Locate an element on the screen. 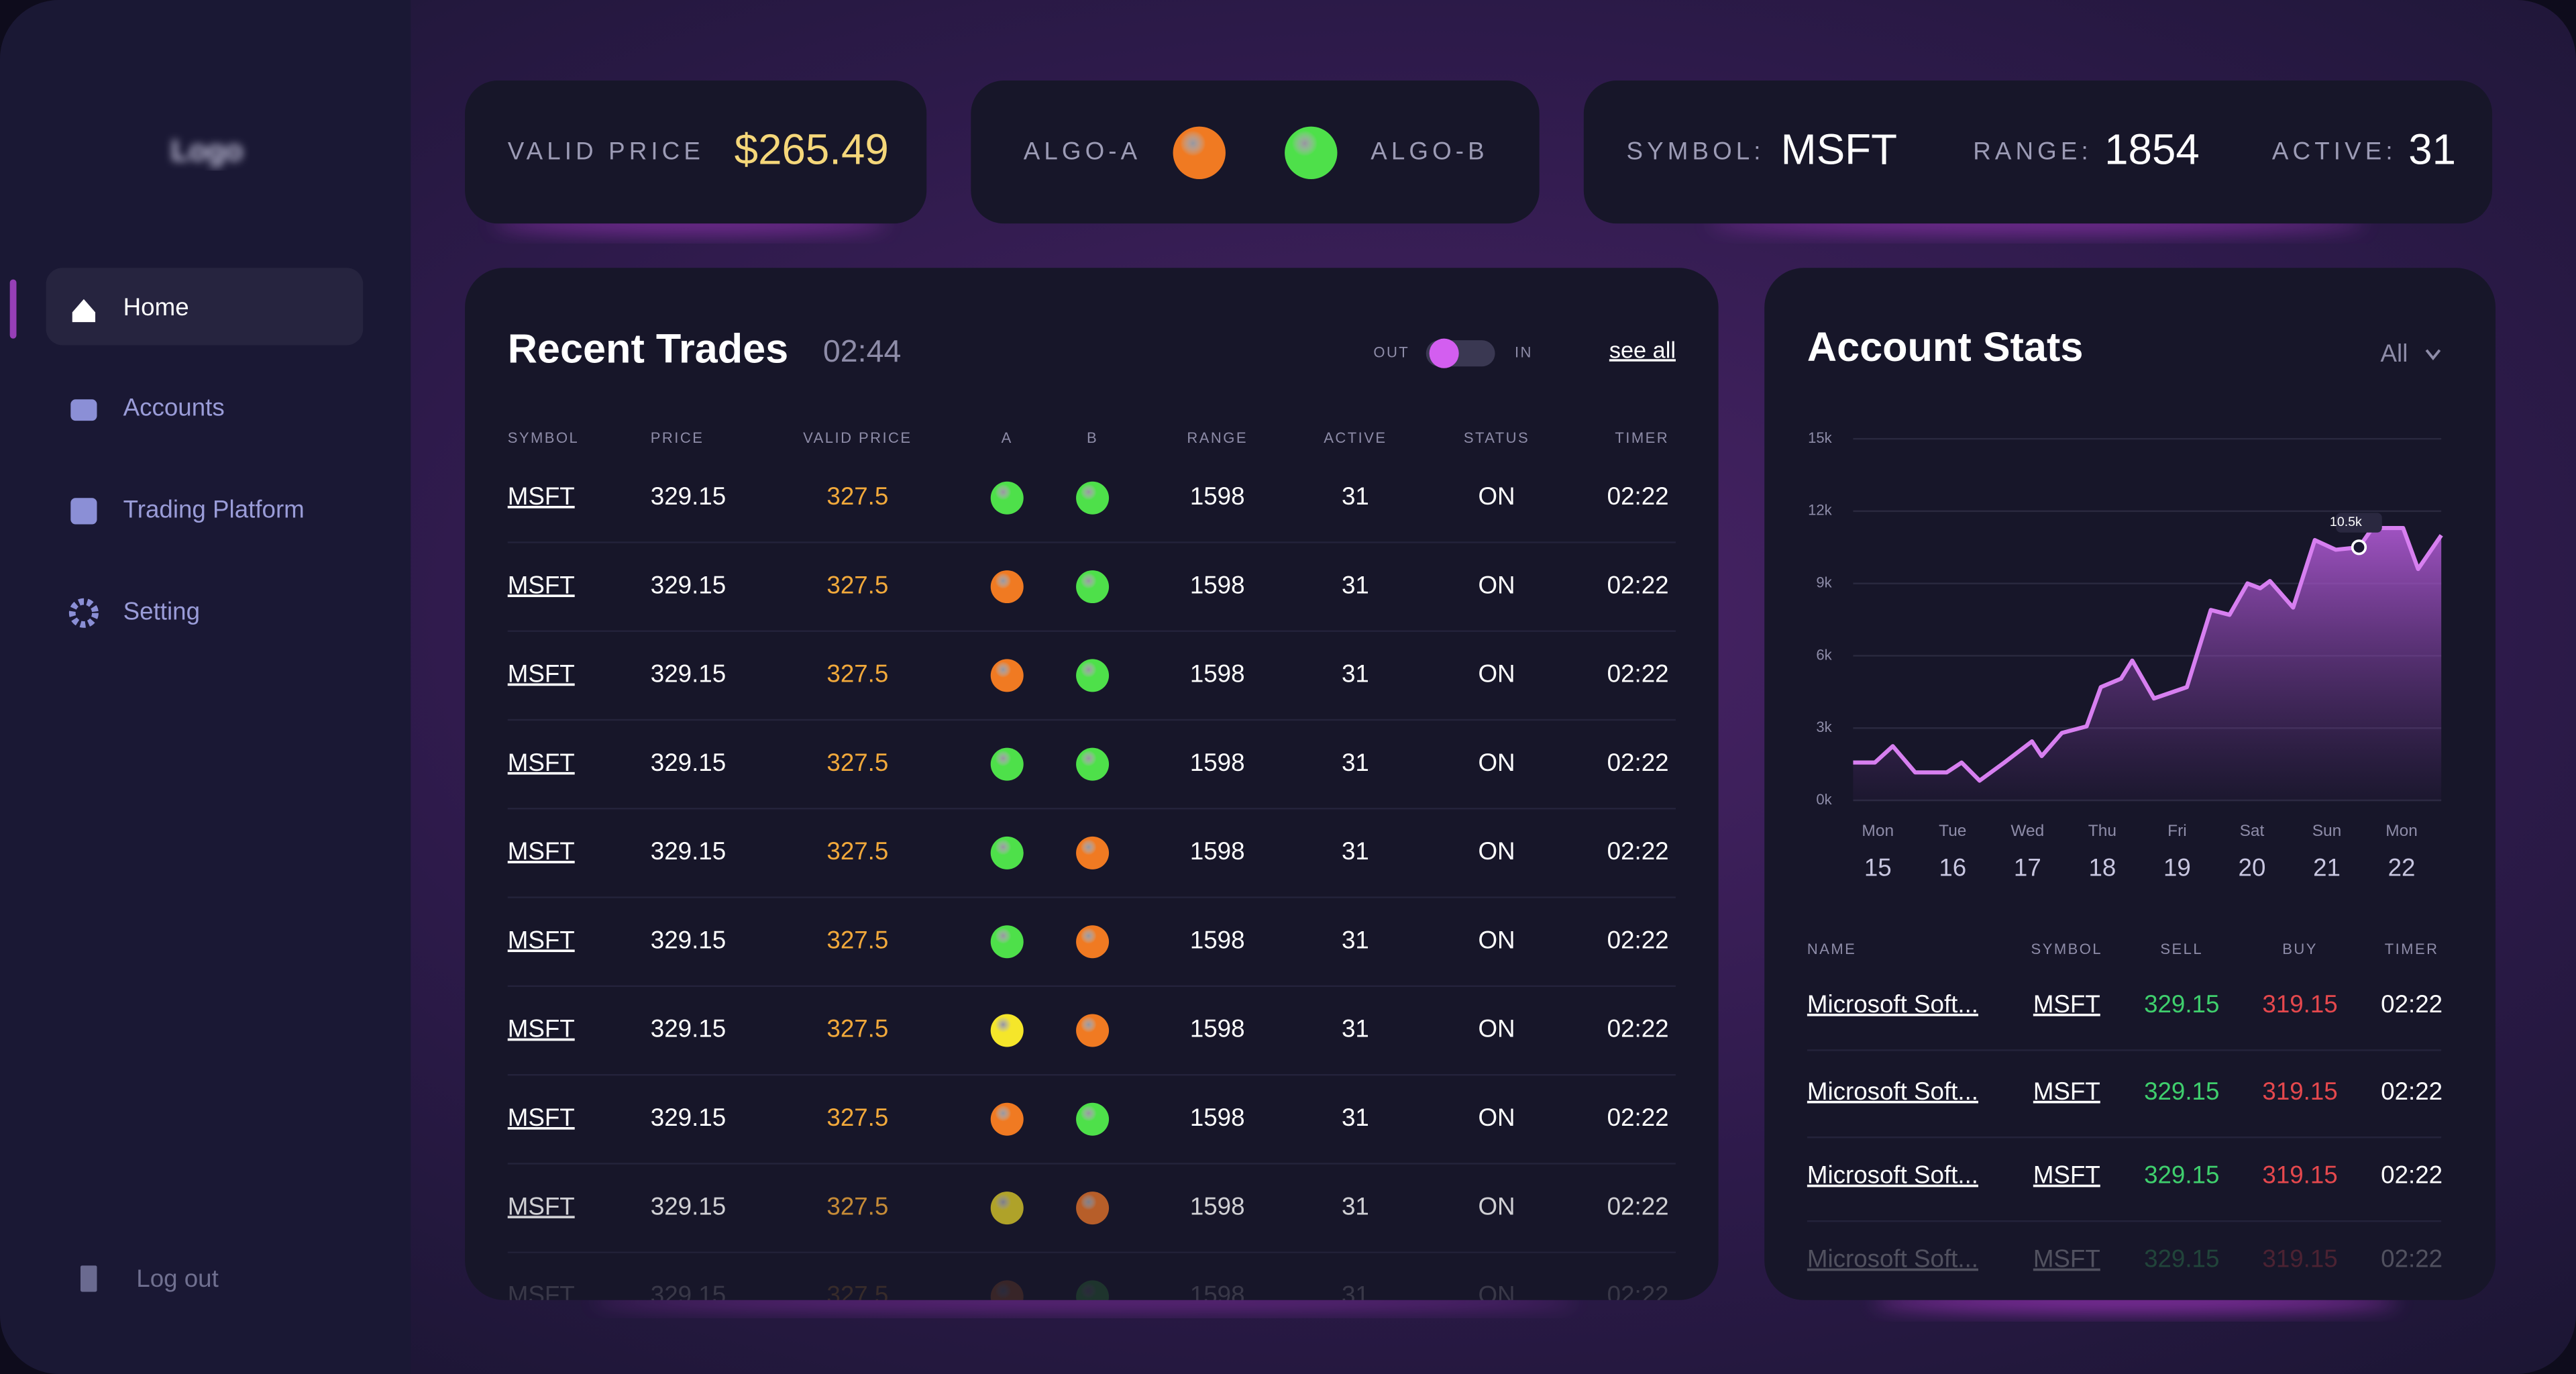  logout: Log out is located at coordinates (177, 1278).